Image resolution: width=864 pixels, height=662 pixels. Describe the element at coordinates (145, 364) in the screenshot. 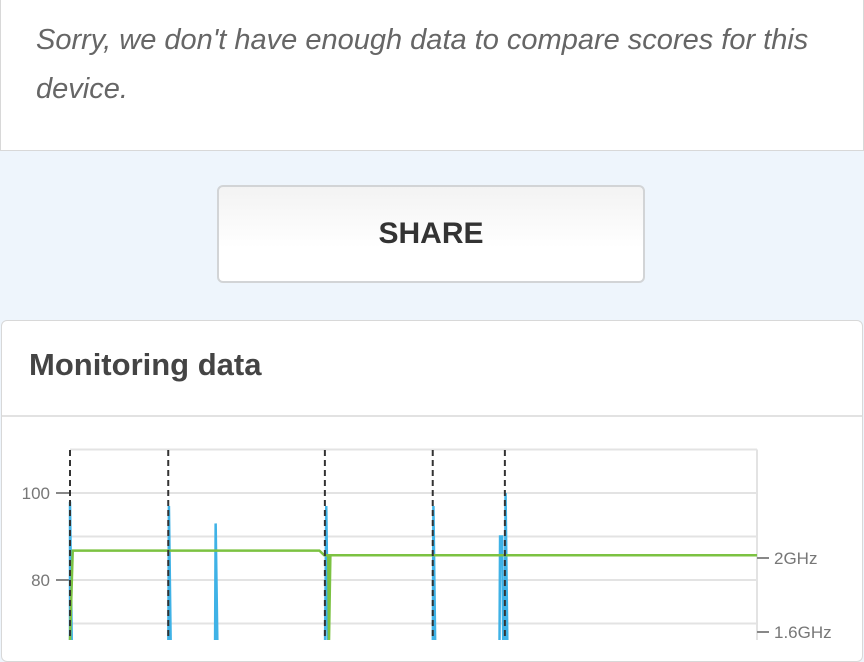

I see `monitoring-title: Monitoring data` at that location.